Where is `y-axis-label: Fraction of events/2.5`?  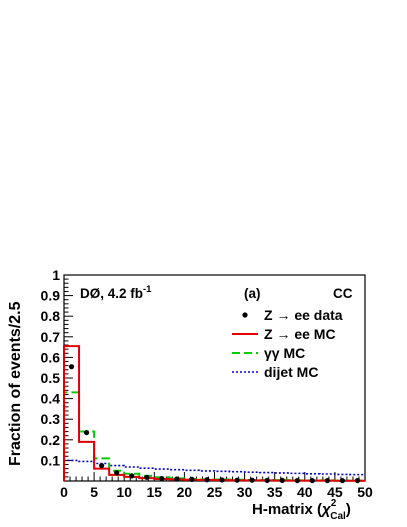 y-axis-label: Fraction of events/2.5 is located at coordinates (15, 383).